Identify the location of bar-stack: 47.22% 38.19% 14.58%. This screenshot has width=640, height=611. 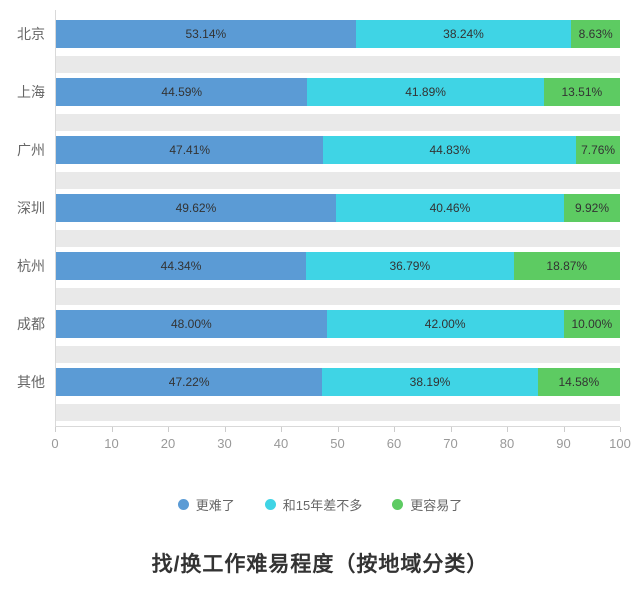
(338, 382).